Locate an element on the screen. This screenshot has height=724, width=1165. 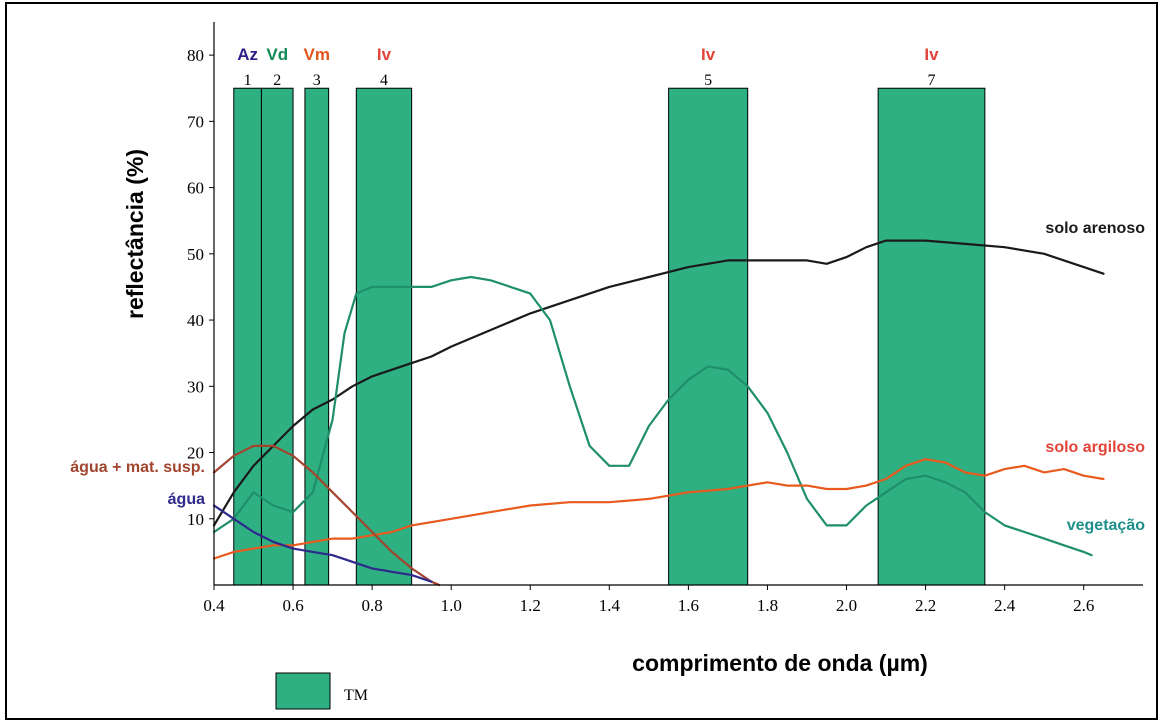
y-tick-label: 10 is located at coordinates (195, 519).